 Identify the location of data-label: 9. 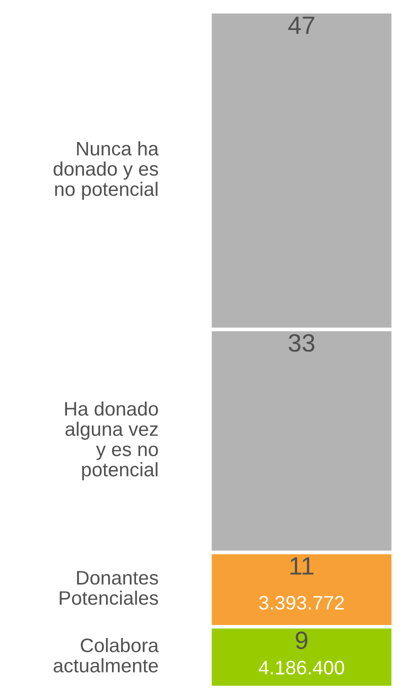
(302, 640).